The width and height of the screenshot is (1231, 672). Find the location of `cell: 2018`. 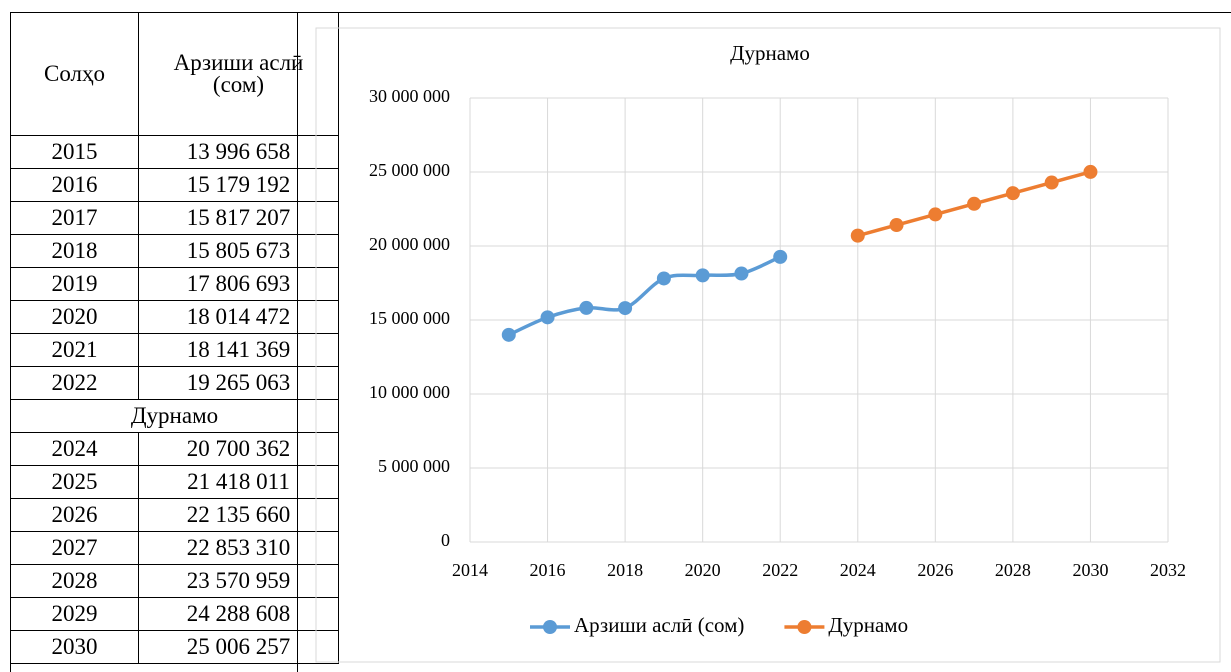

cell: 2018 is located at coordinates (74, 251).